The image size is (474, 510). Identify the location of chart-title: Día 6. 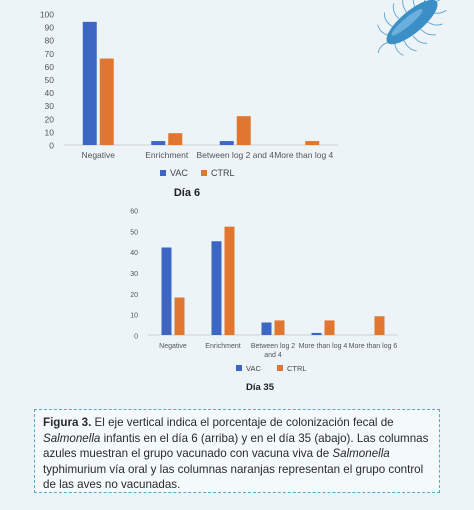
(187, 193).